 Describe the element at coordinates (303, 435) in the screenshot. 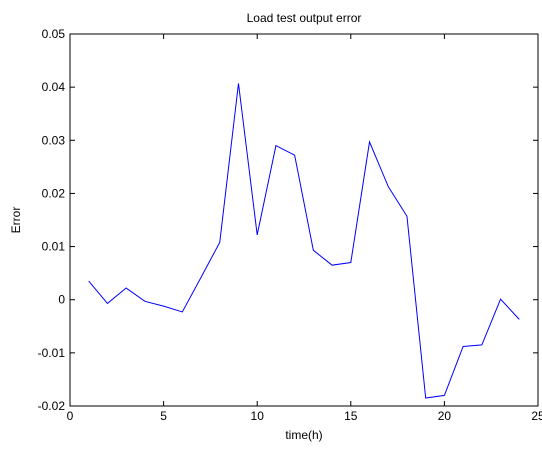

I see `x-axis-label: time(h)` at that location.